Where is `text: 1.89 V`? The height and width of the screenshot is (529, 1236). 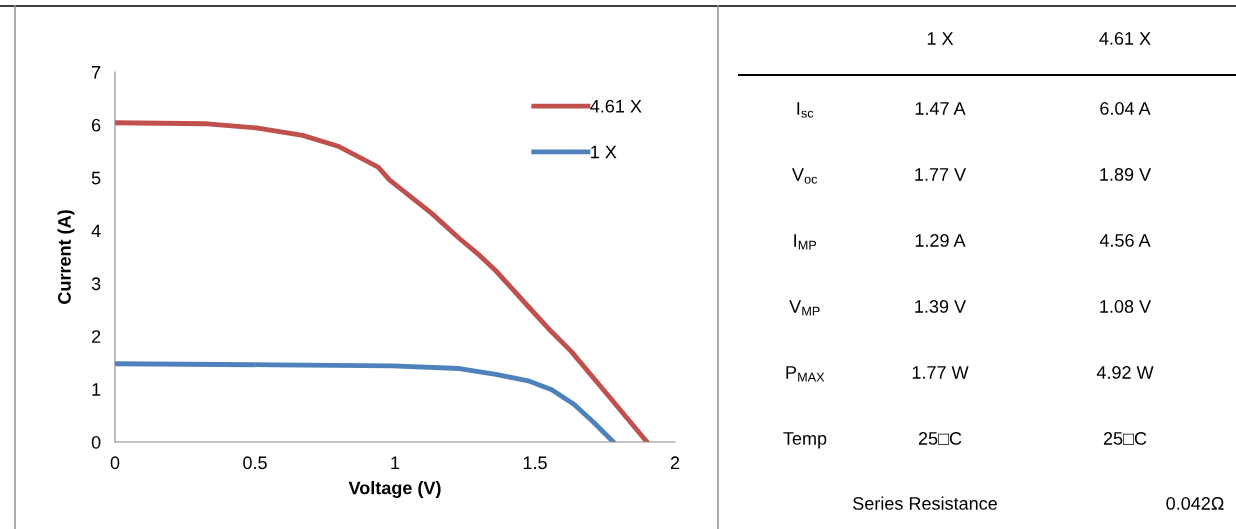 text: 1.89 V is located at coordinates (1126, 174).